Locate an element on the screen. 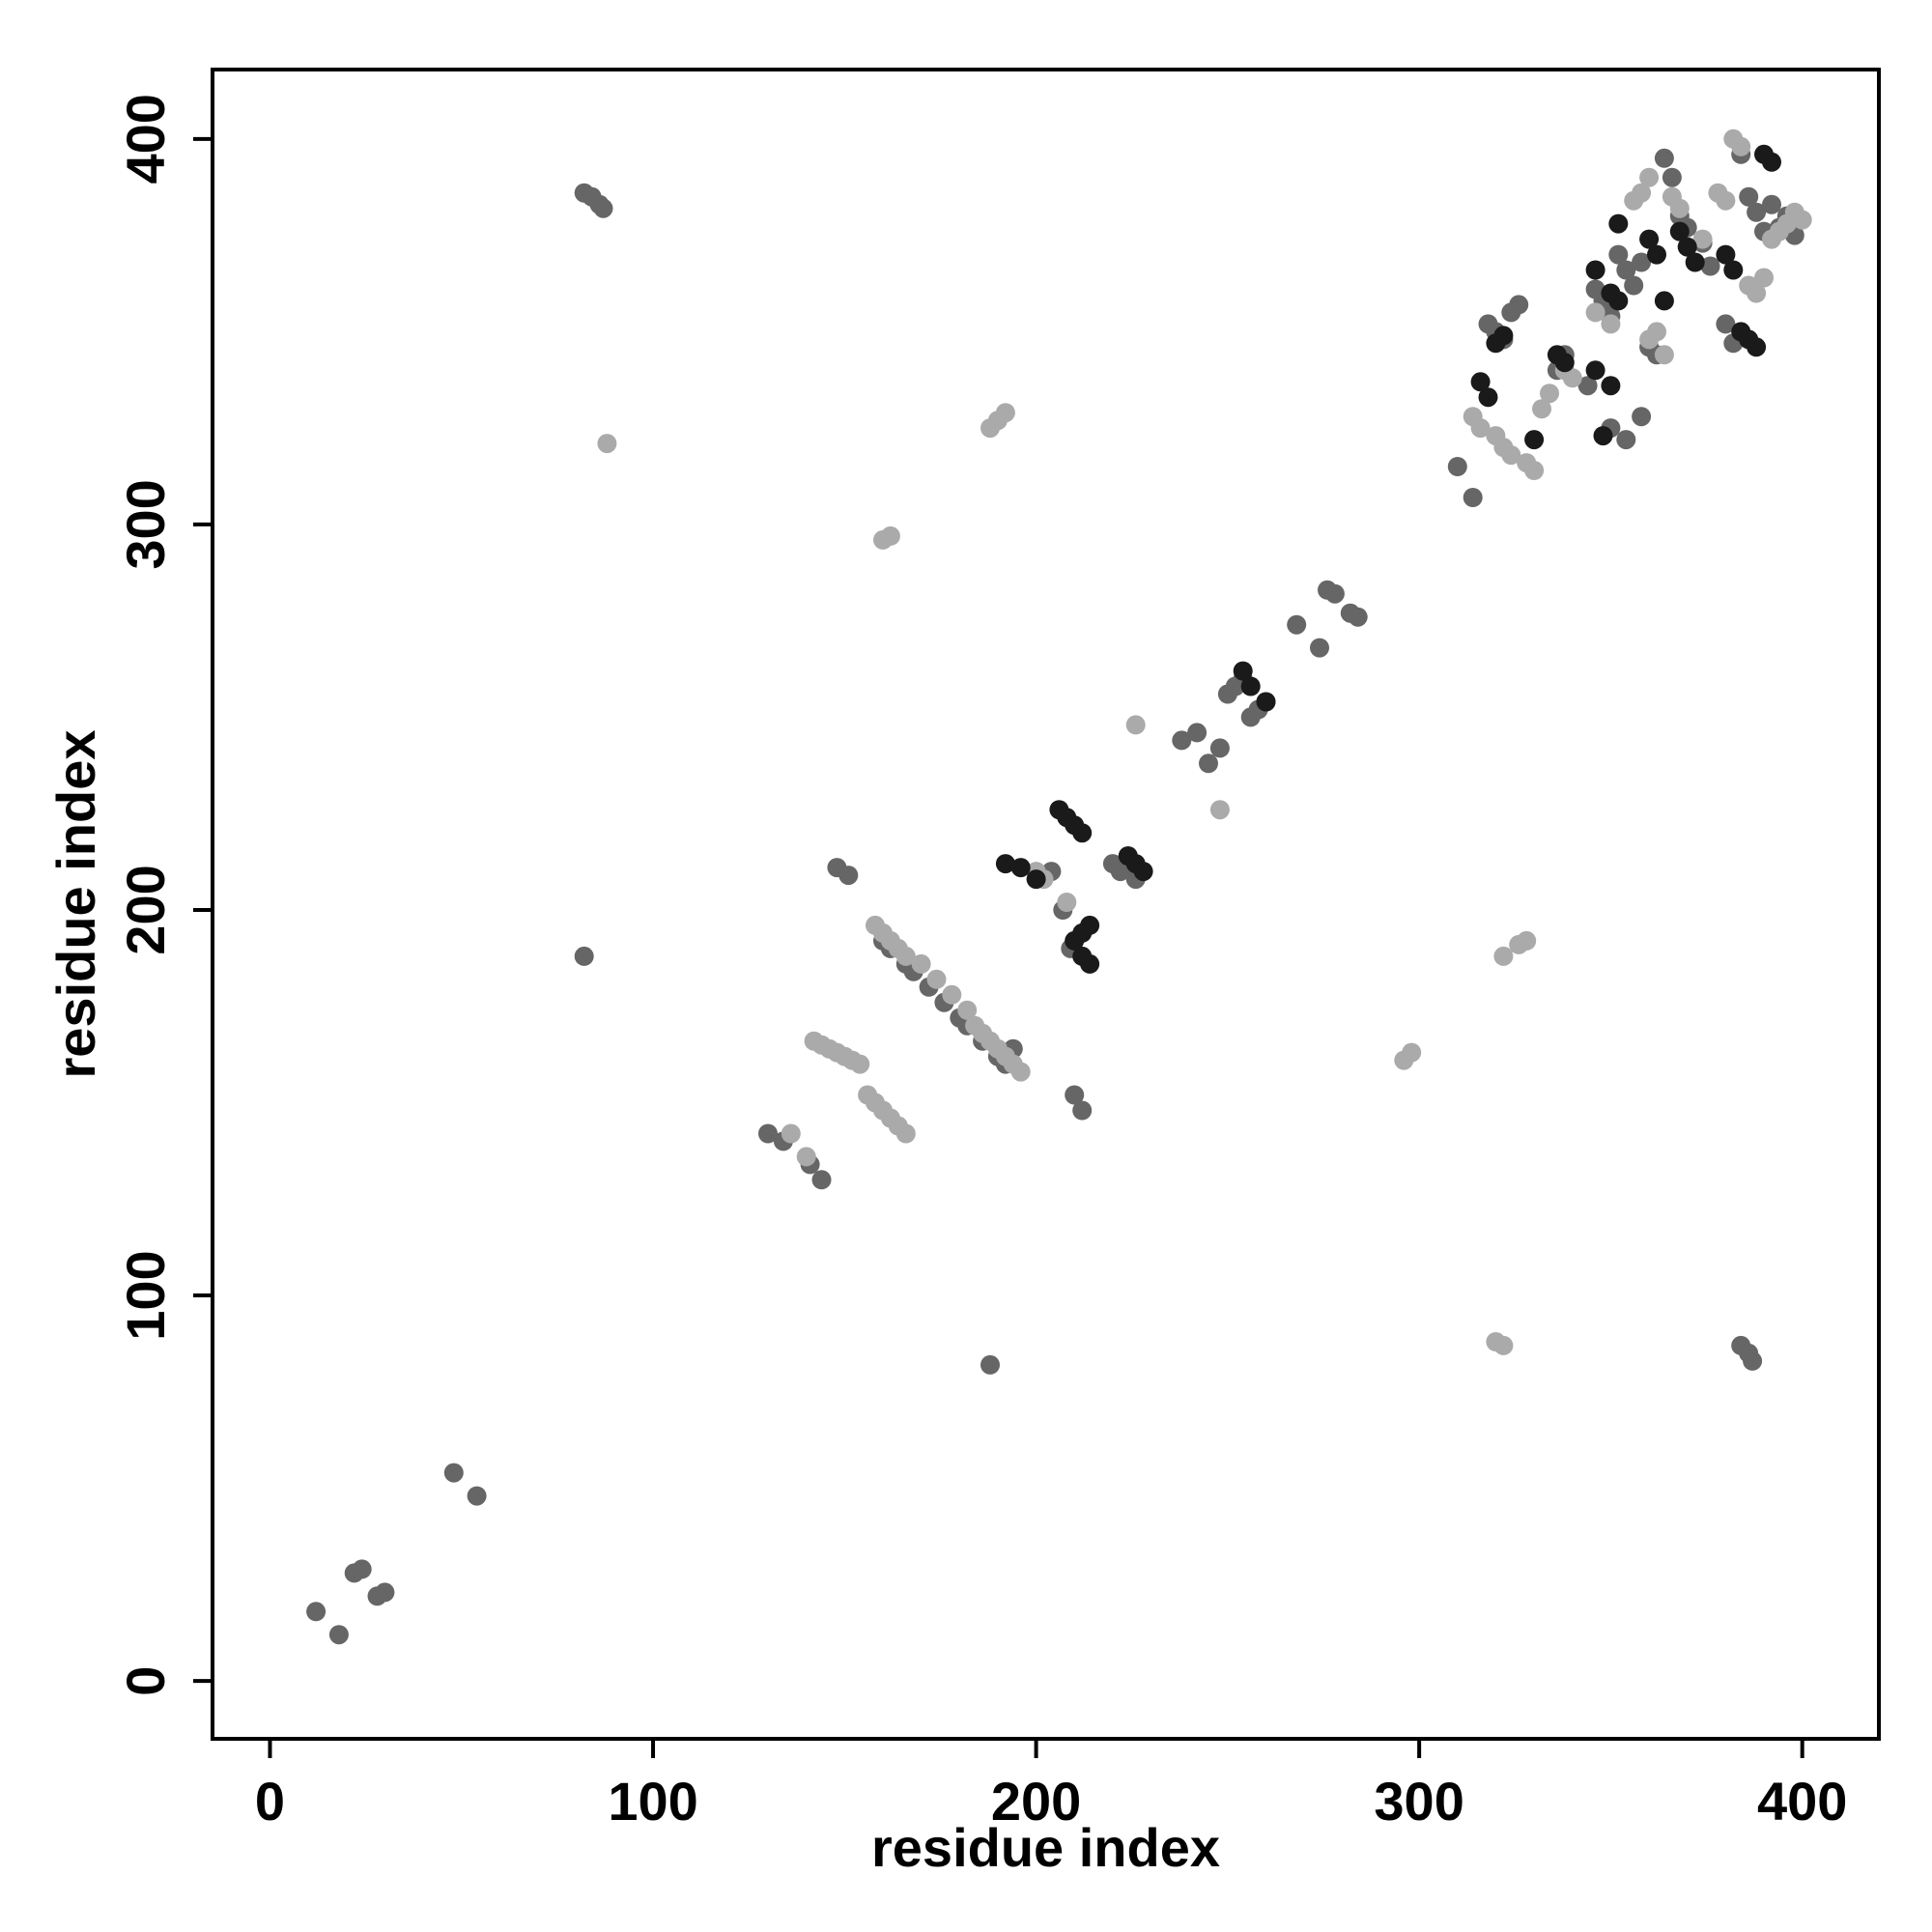  x-tick-label: 100 is located at coordinates (652, 1801).